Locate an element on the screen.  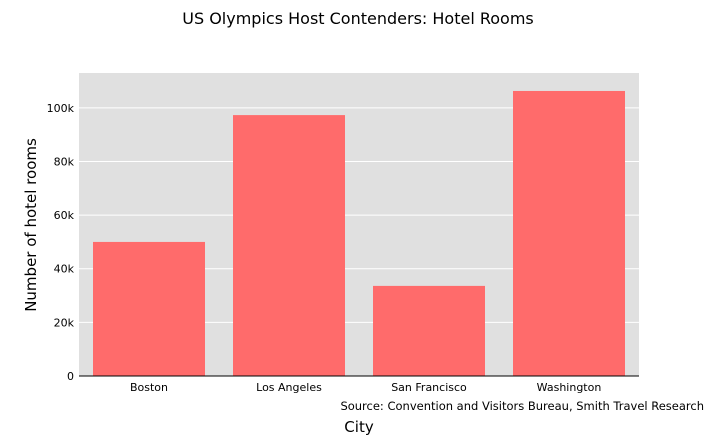
y-tick-label: 40k is located at coordinates (64, 269).